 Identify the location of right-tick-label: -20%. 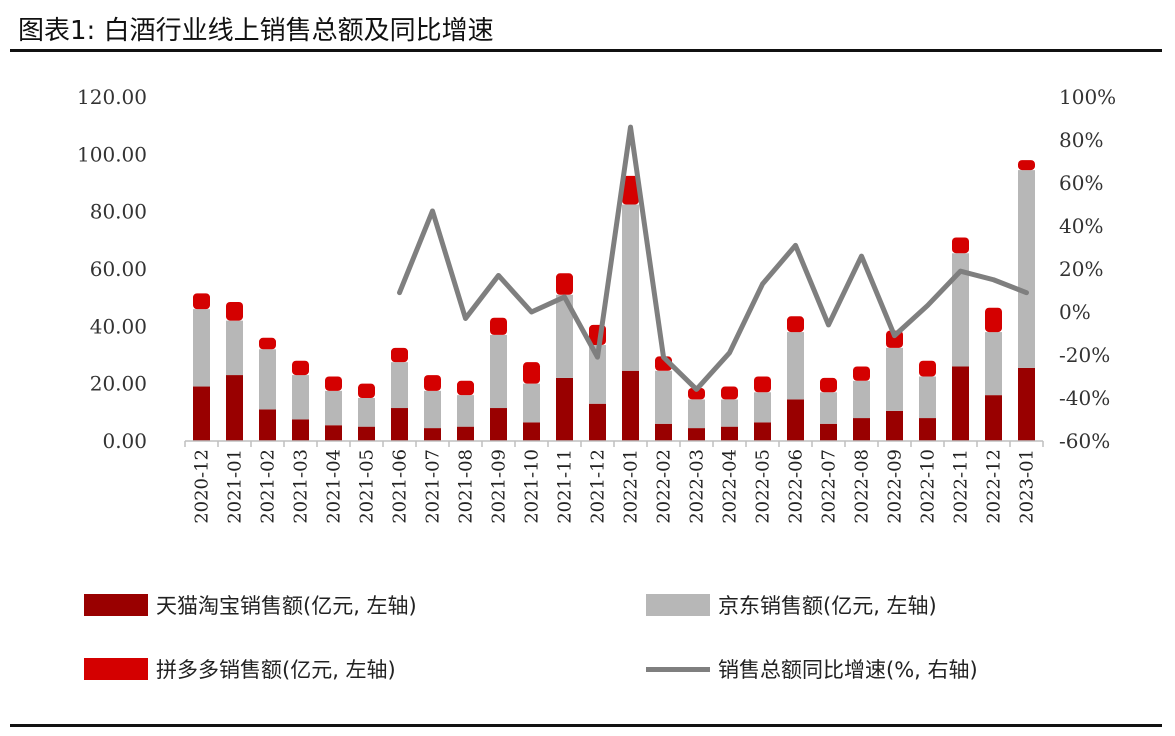
(1084, 355).